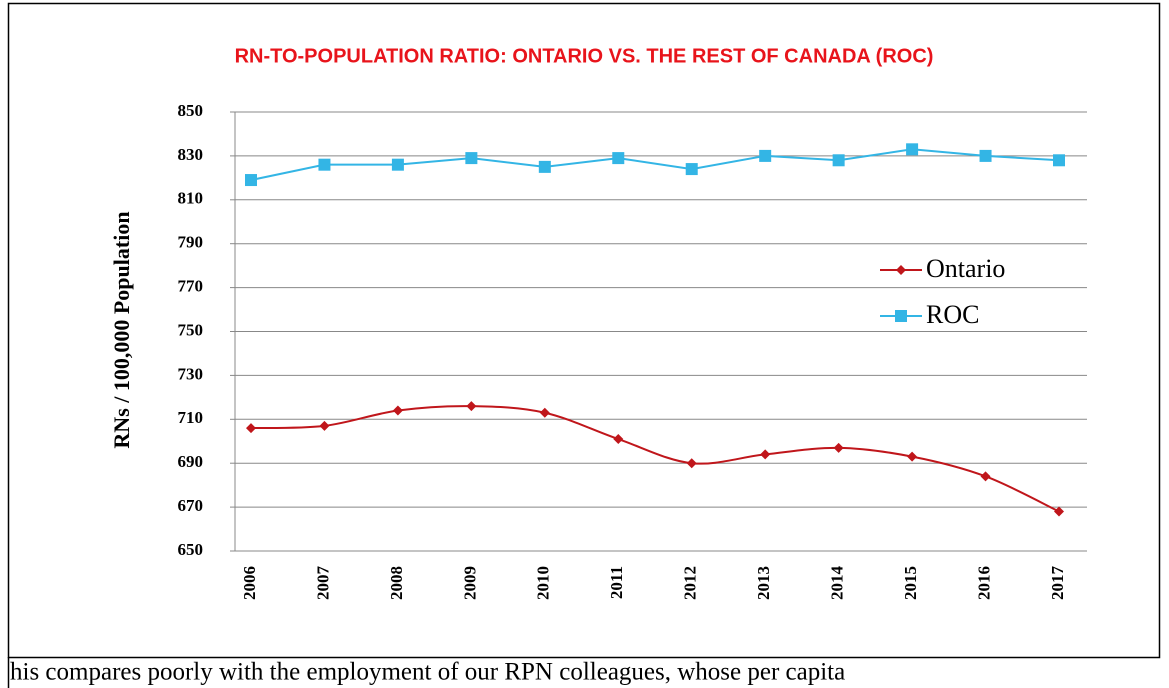 The height and width of the screenshot is (688, 1169). Describe the element at coordinates (191, 242) in the screenshot. I see `y-tick-label: 790` at that location.